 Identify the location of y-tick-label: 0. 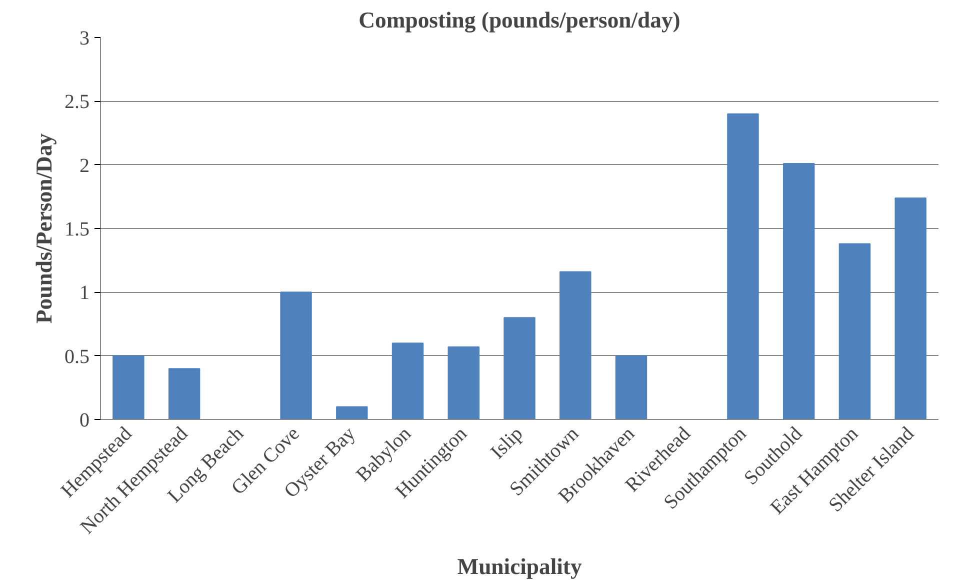
(85, 421).